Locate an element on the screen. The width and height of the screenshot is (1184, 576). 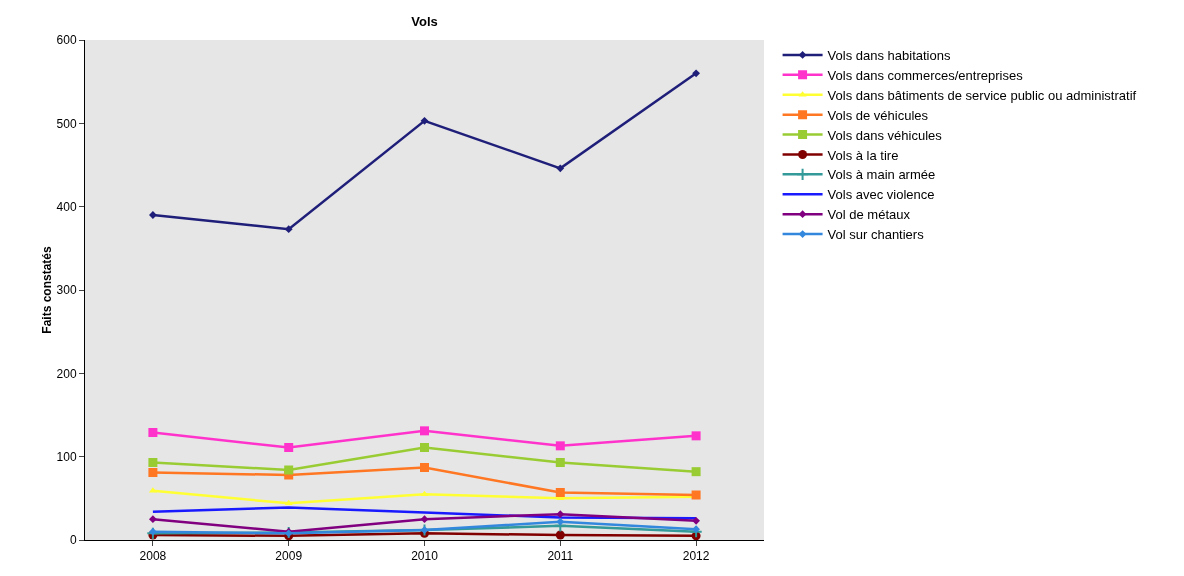
x-tick-label: 2012 is located at coordinates (696, 556).